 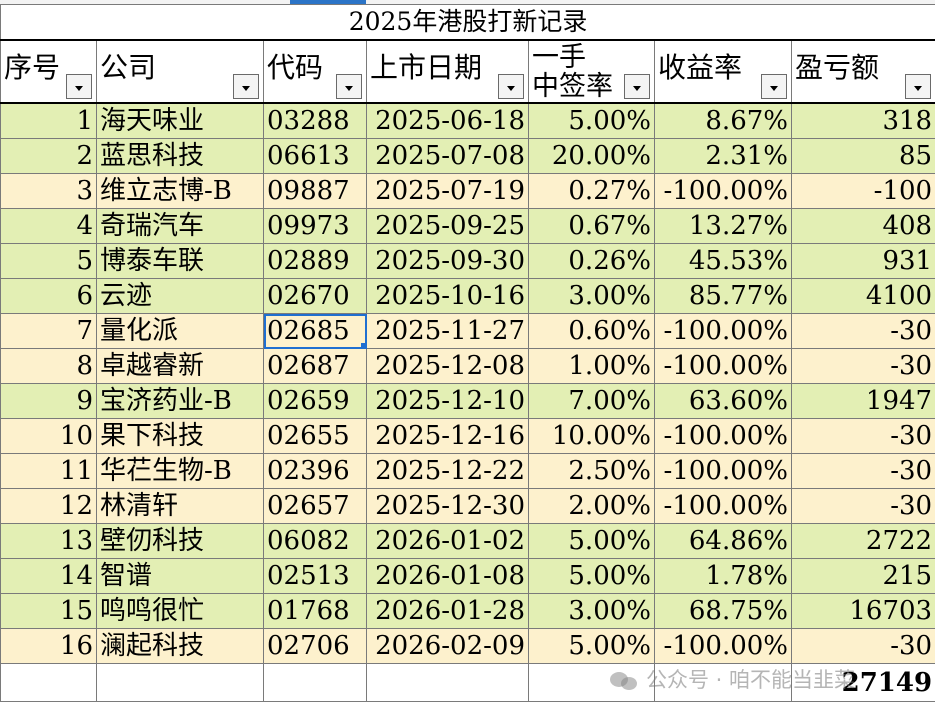 I want to click on cell-index: 3, so click(x=48, y=191).